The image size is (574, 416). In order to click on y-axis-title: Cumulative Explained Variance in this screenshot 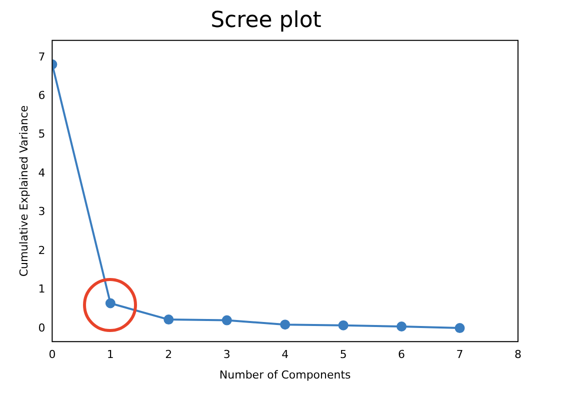, I will do `click(23, 191)`.